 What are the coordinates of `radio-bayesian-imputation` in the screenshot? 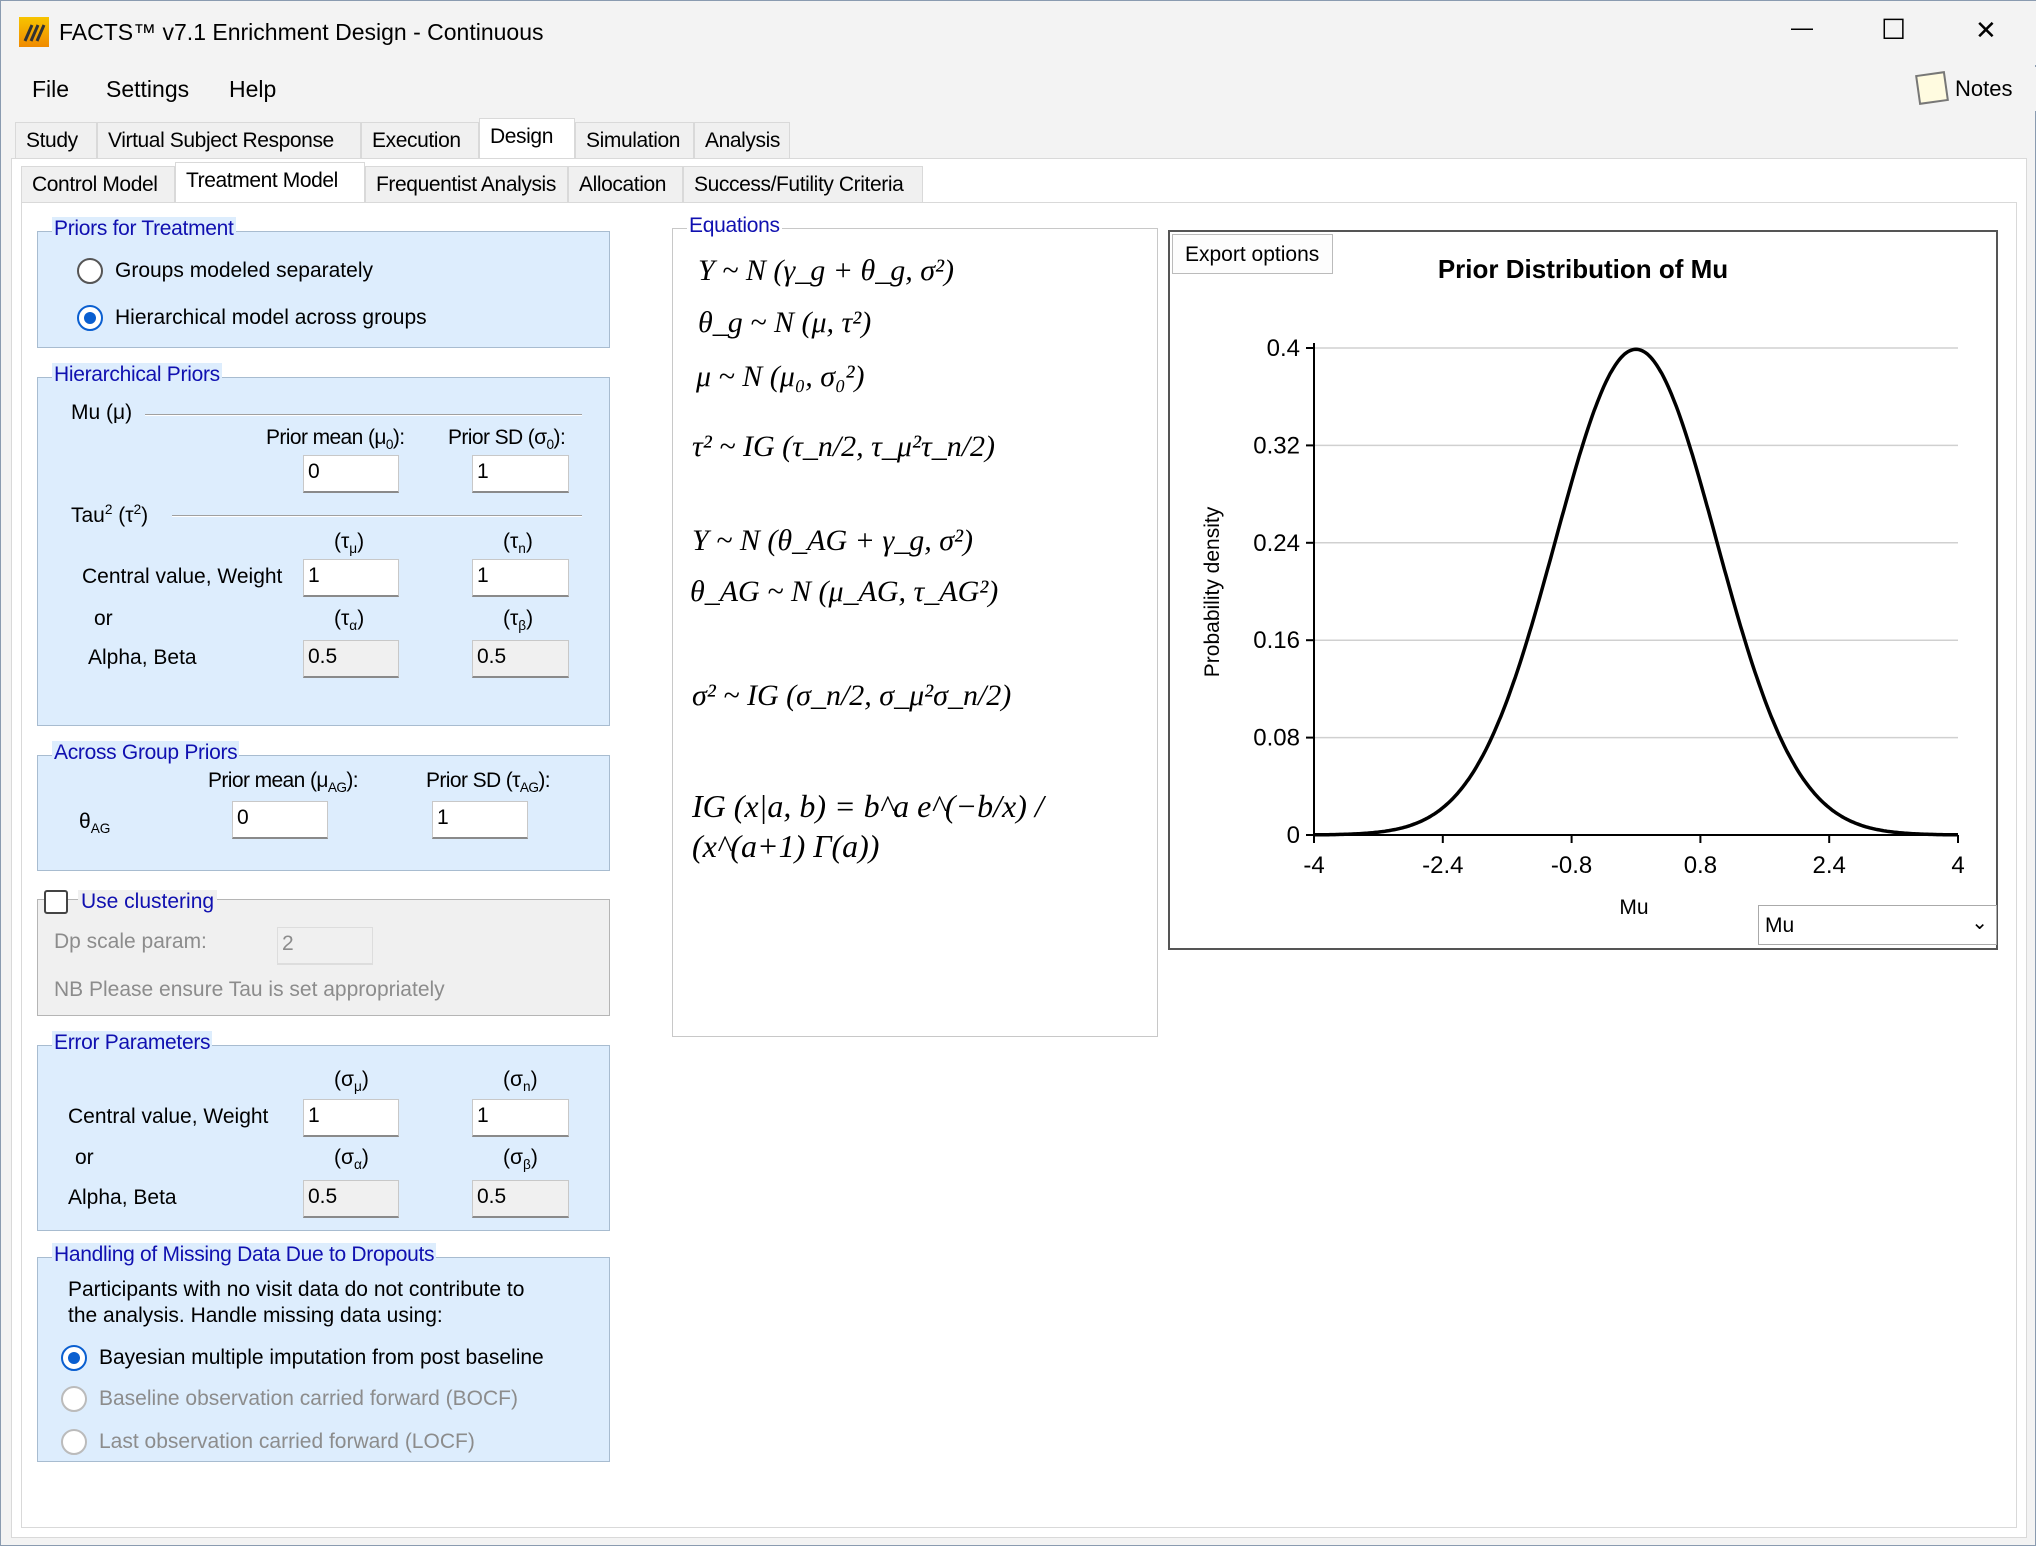 It's located at (74, 1358).